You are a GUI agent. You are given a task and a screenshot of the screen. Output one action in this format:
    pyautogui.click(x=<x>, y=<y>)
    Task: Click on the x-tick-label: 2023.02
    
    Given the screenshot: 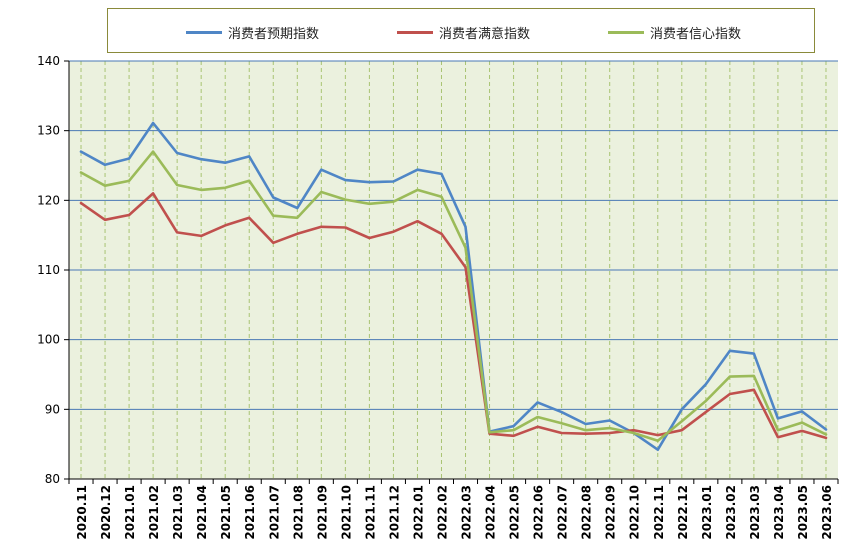 What is the action you would take?
    pyautogui.click(x=731, y=512)
    